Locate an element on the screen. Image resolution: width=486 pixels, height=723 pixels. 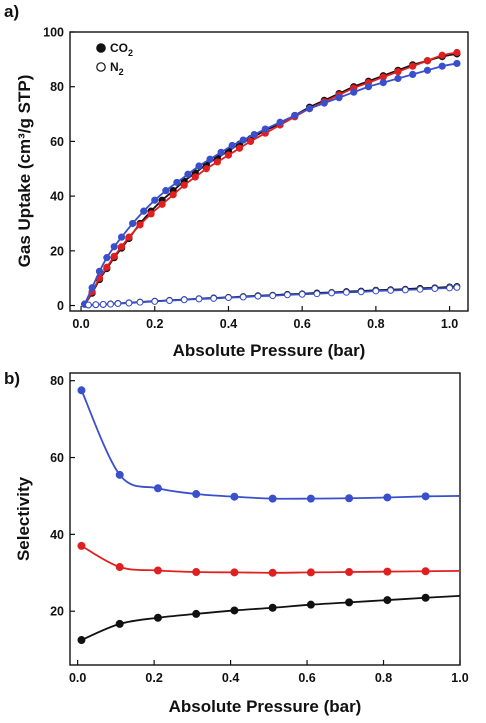
panel-b-x-tick-label: 0.6 is located at coordinates (306, 678).